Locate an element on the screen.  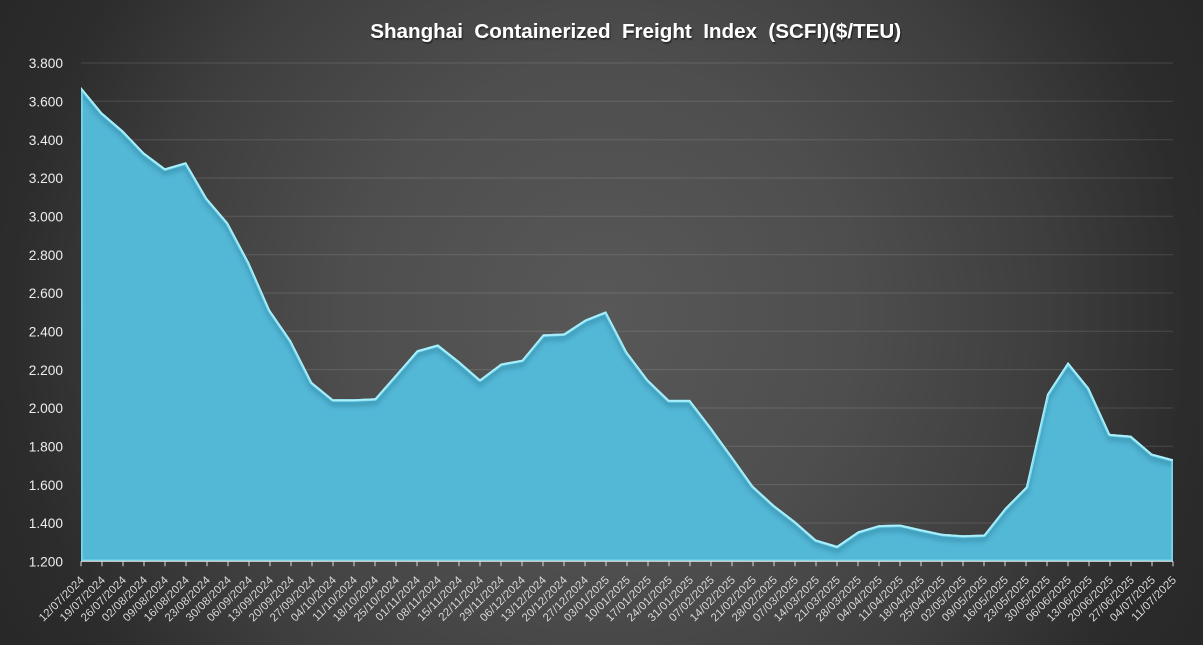
svg-text: 2.800 is located at coordinates (46, 255).